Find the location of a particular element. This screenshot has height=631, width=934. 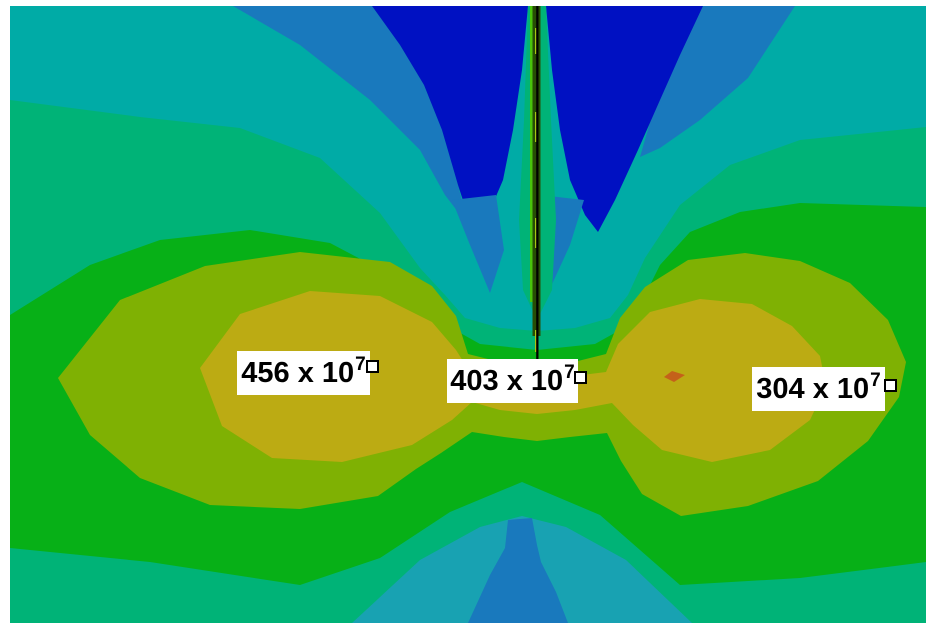

fracture-line-lightgreen-edge is located at coordinates (531, 154).